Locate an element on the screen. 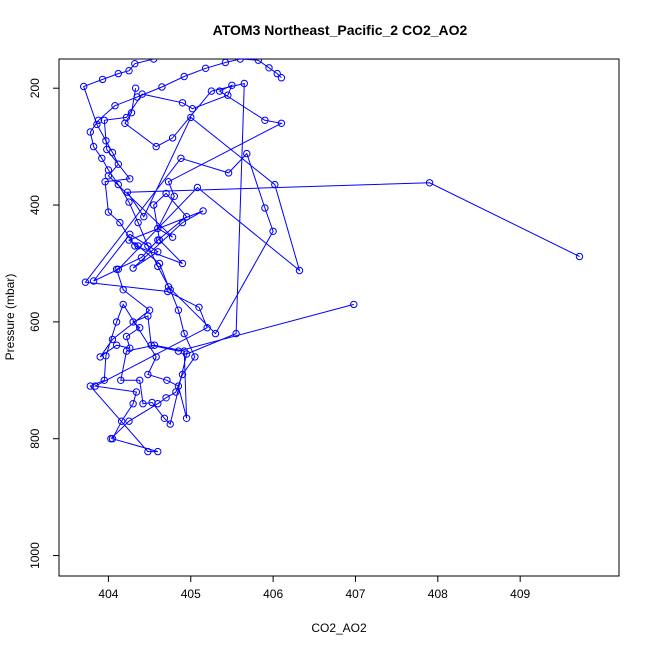  x-tick-label: 405 is located at coordinates (191, 594).